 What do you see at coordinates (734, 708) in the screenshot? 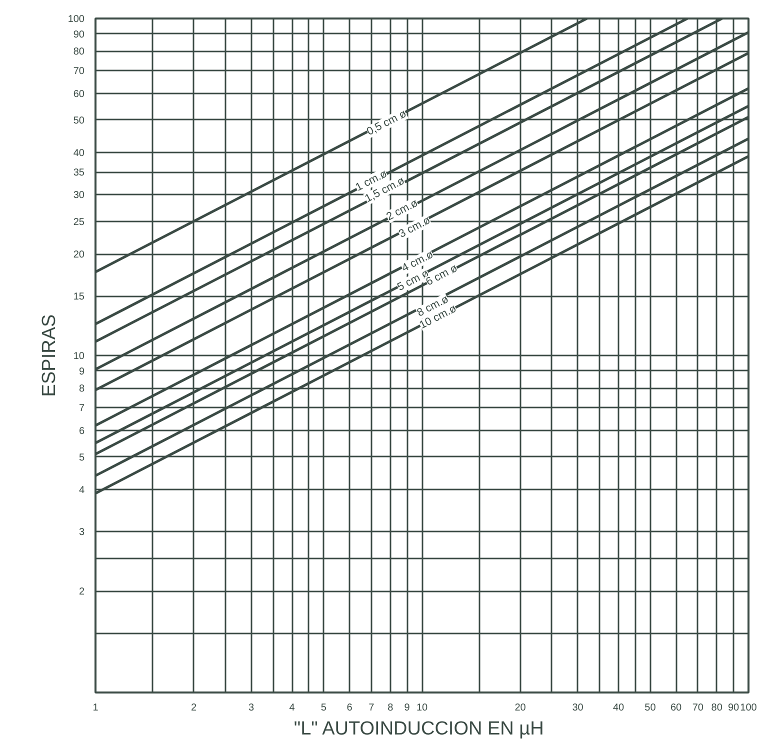
I see `x-tick-label: 90` at bounding box center [734, 708].